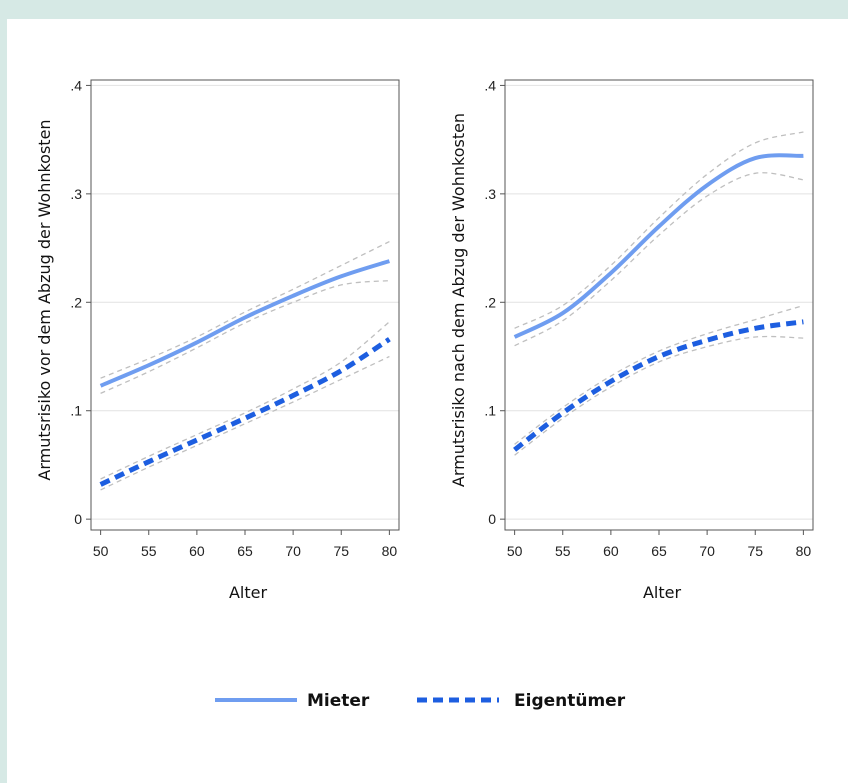 The width and height of the screenshot is (848, 783). Describe the element at coordinates (570, 701) in the screenshot. I see `legend-label-eigentuemer: Eigentümer` at that location.